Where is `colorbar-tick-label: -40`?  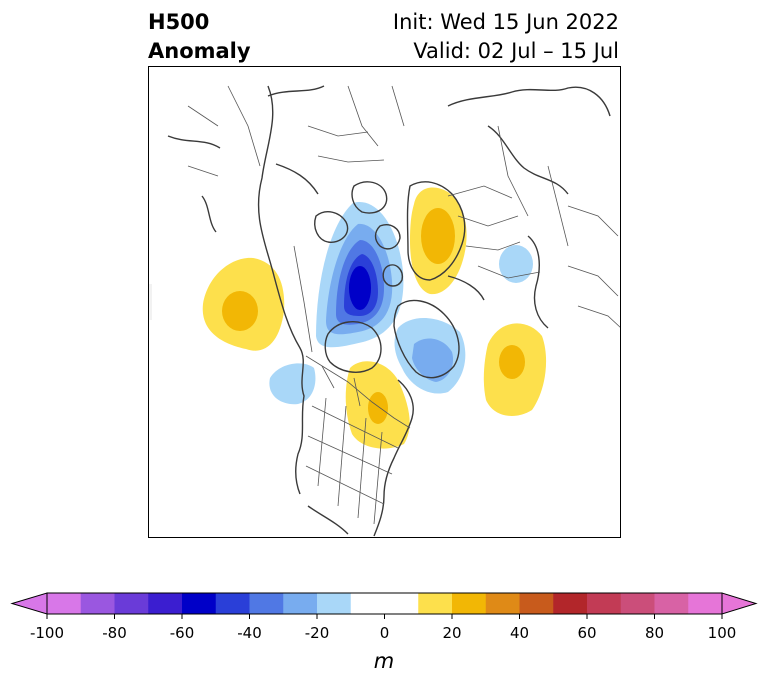
colorbar-tick-label: -40 is located at coordinates (249, 633).